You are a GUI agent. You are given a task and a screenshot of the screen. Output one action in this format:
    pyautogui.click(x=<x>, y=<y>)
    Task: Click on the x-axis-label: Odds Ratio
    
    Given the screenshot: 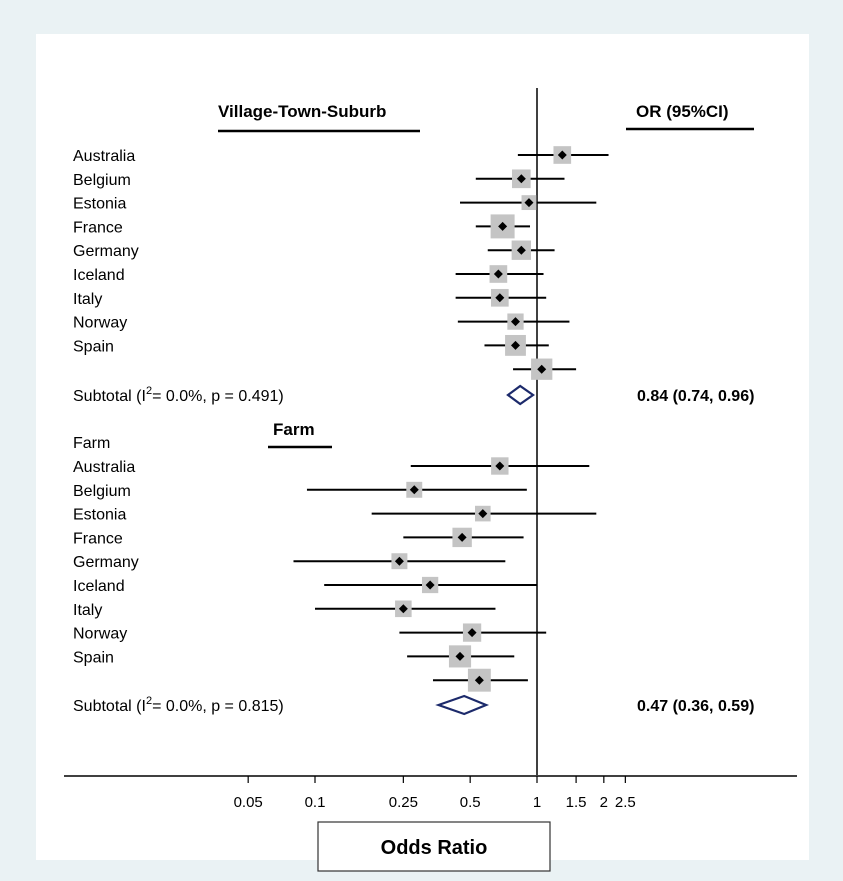 What is the action you would take?
    pyautogui.click(x=434, y=848)
    